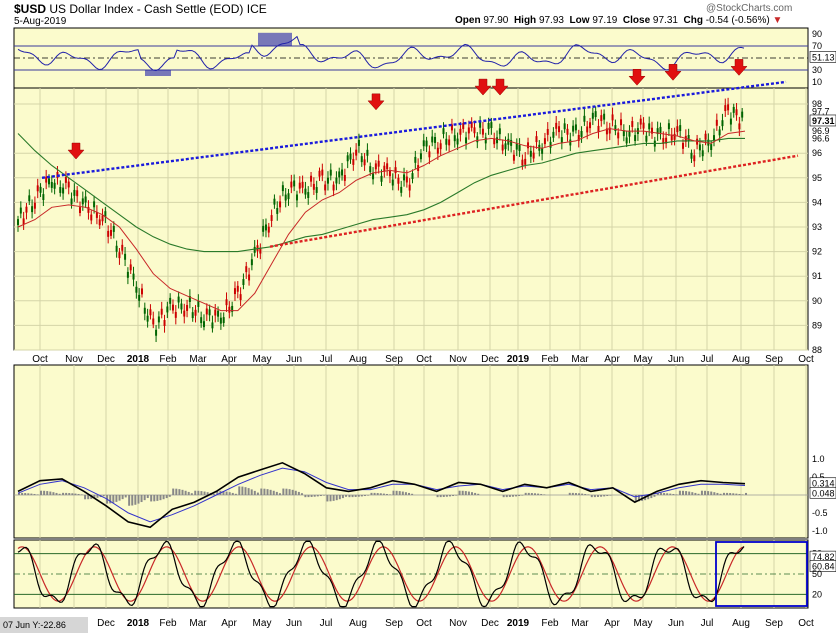 This screenshot has width=836, height=633. What do you see at coordinates (358, 359) in the screenshot?
I see `x-tick-label: Aug` at bounding box center [358, 359].